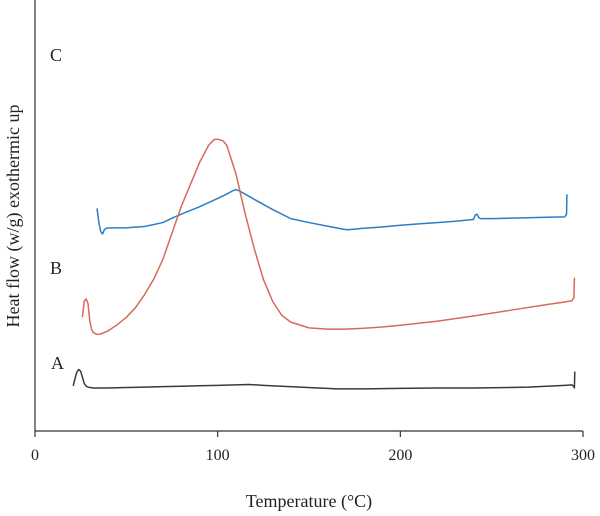 The image size is (600, 516). What do you see at coordinates (400, 455) in the screenshot?
I see `x-tick-label: 200` at bounding box center [400, 455].